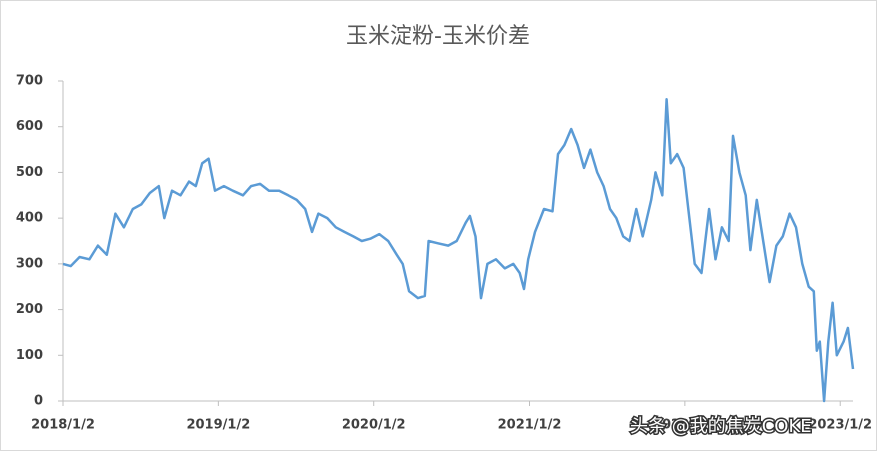 Image resolution: width=877 pixels, height=451 pixels. Describe the element at coordinates (685, 425) in the screenshot. I see `x-tick-label: 2022/1/2` at that location.